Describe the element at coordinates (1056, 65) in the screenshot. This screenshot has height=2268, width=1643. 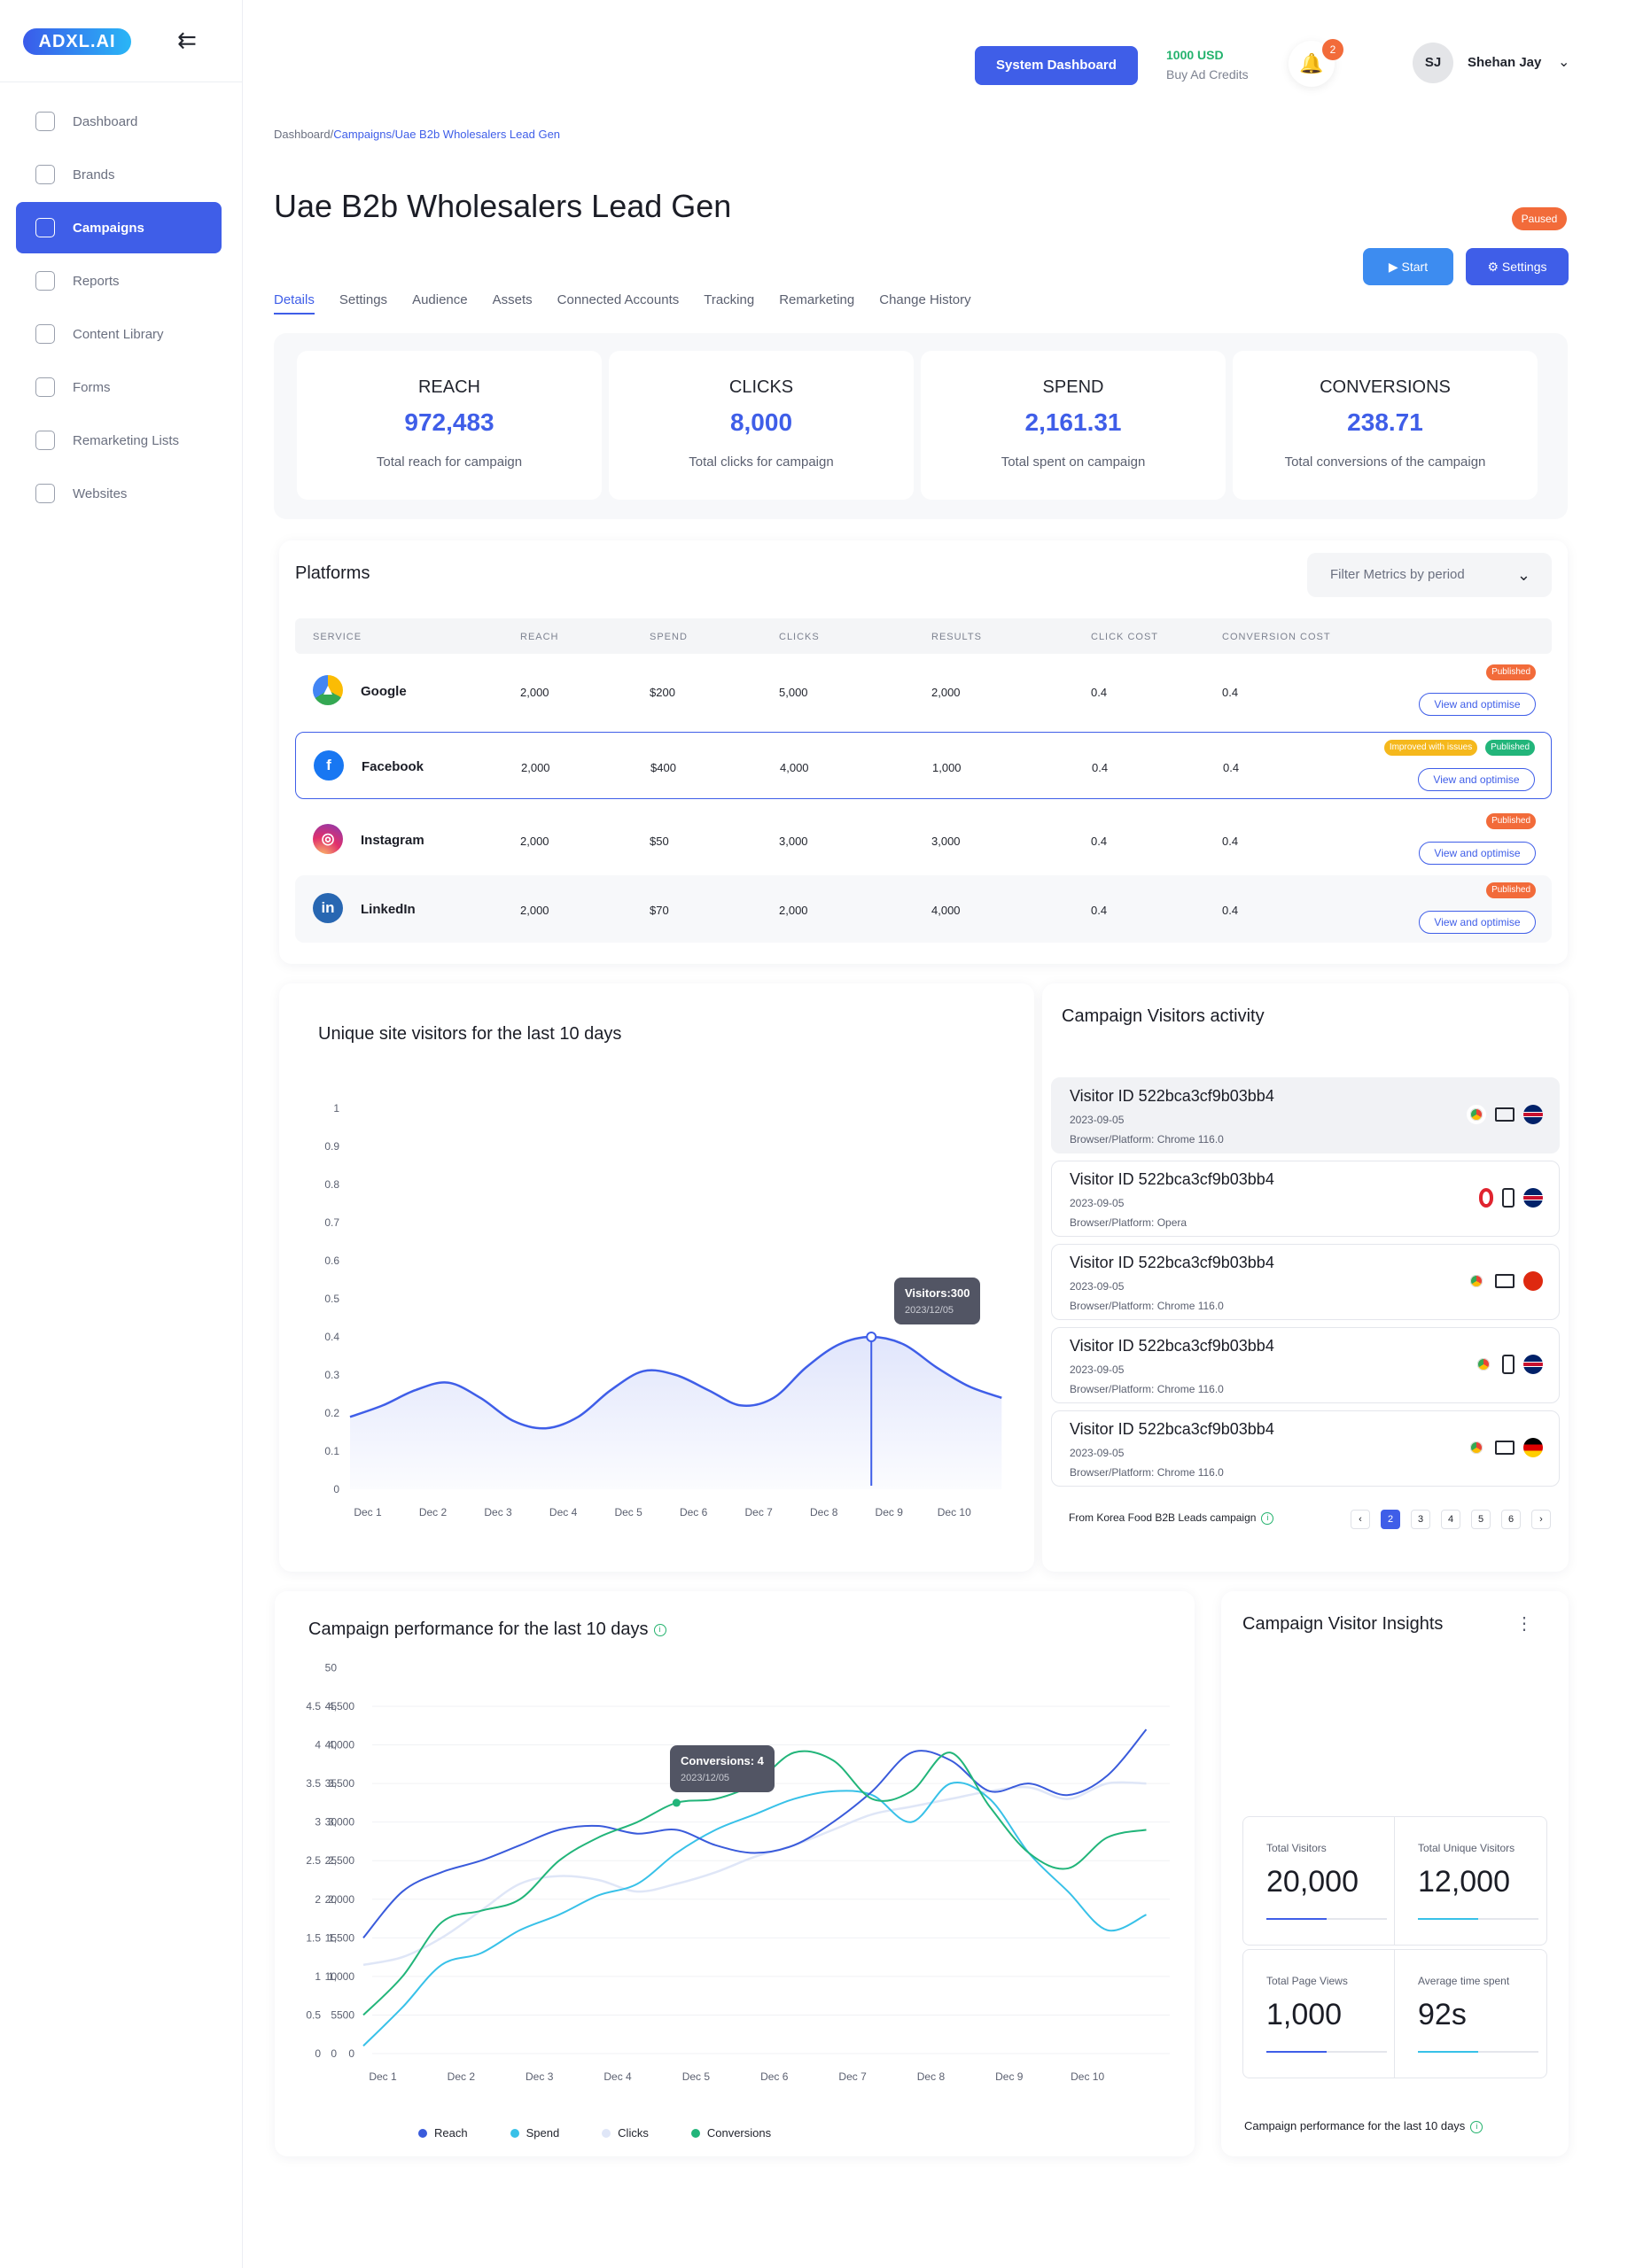
I see `system-dashboard-button: System Dashboard` at that location.